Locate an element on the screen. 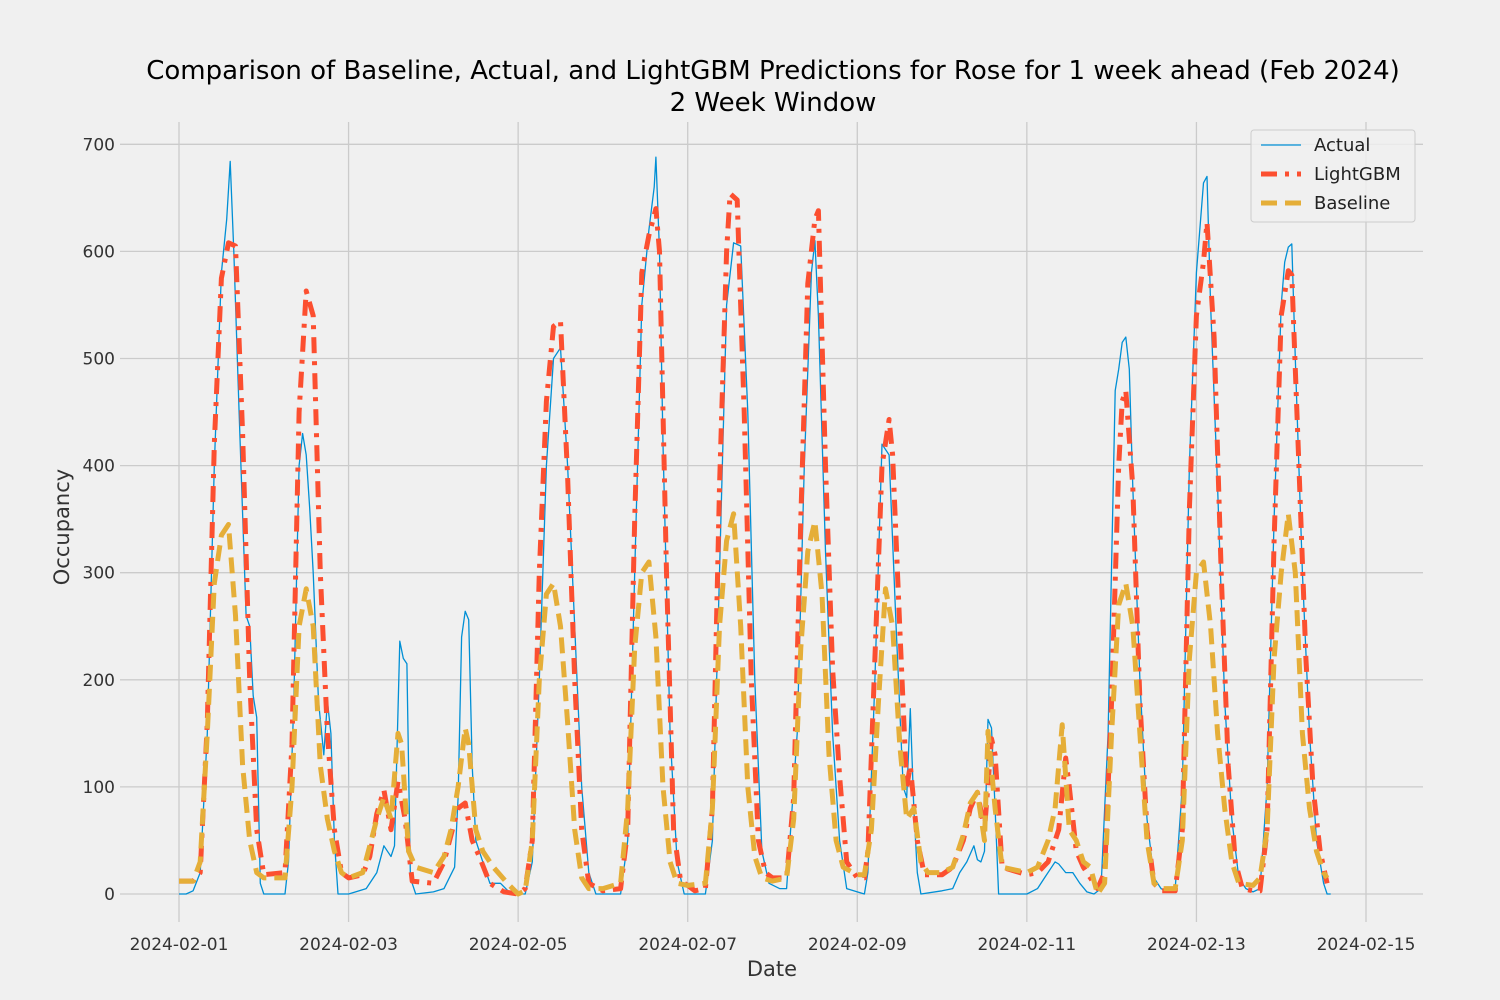 The height and width of the screenshot is (1000, 1500). x-tick-label: 2024-02-05 is located at coordinates (518, 945).